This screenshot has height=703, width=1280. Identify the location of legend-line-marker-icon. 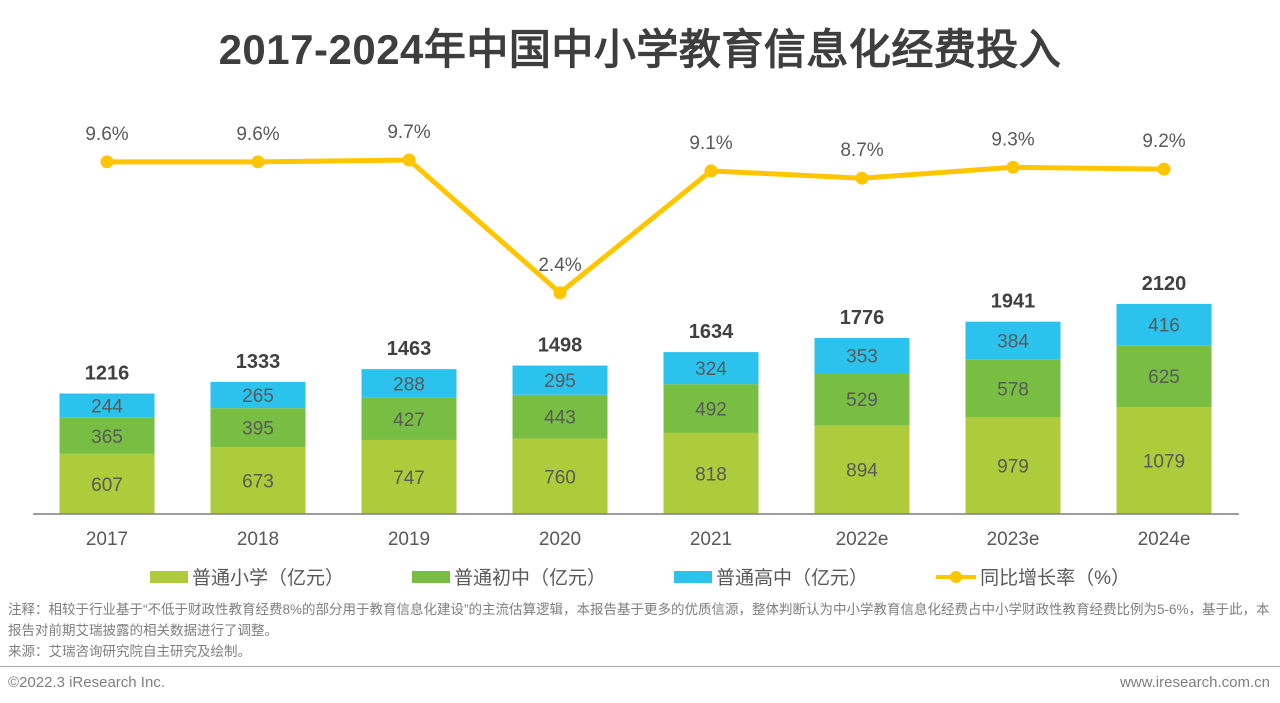
(956, 576).